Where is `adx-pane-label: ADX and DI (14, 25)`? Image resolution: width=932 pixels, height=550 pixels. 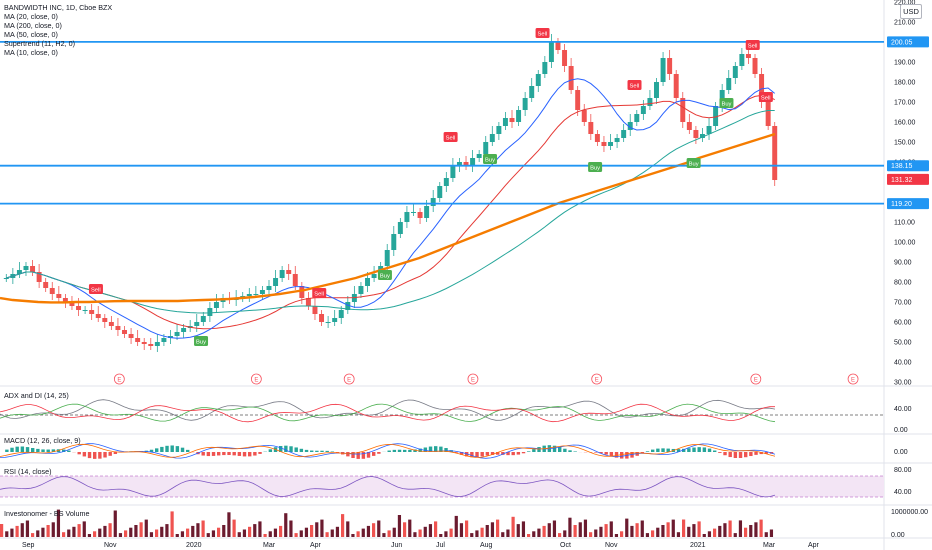 adx-pane-label: ADX and DI (14, 25) is located at coordinates (36, 395).